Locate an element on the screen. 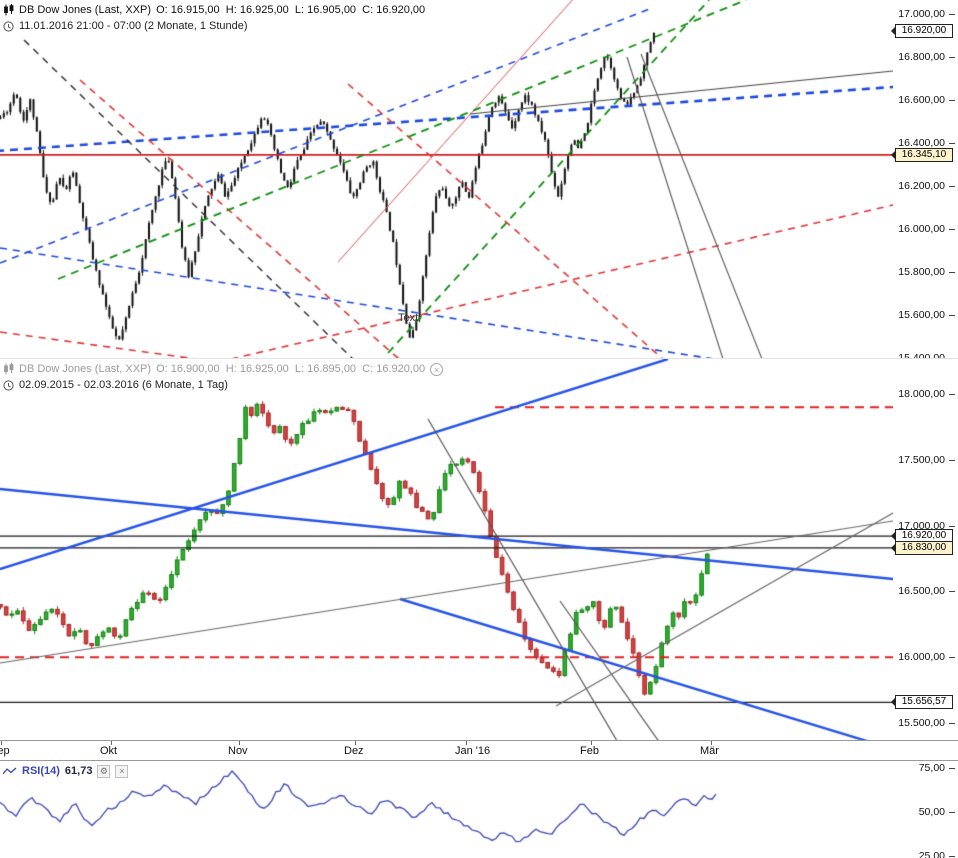 The height and width of the screenshot is (858, 958). rsi-value-axis: 75,00 50,00 25,00 is located at coordinates (925, 809).